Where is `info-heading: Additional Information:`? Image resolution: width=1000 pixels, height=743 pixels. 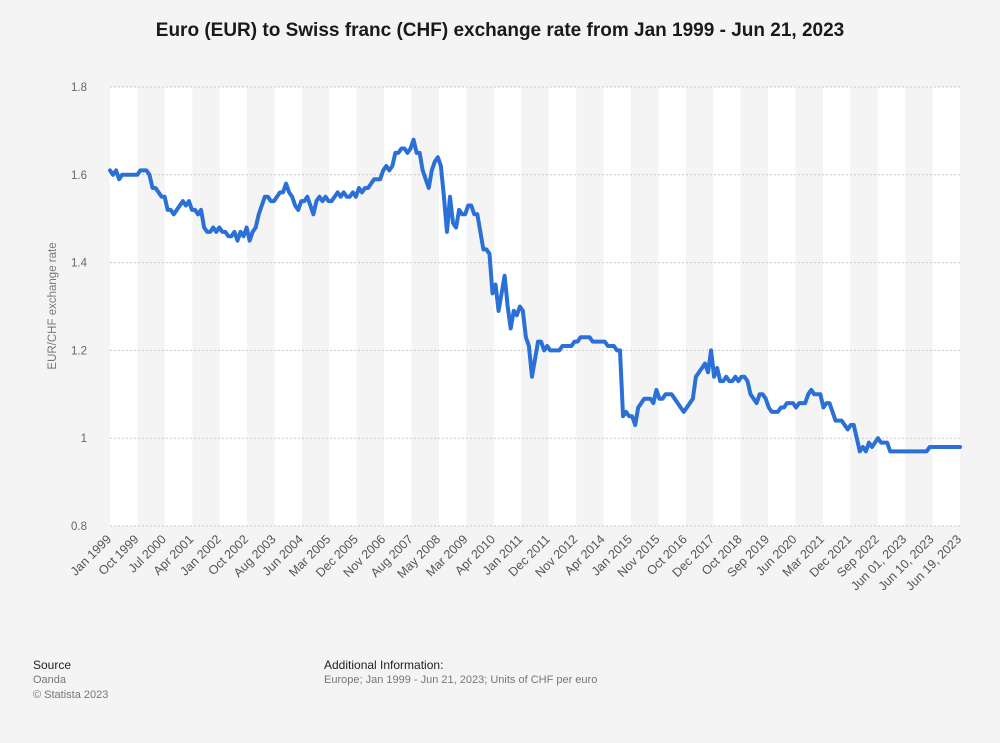
info-heading: Additional Information: is located at coordinates (384, 665).